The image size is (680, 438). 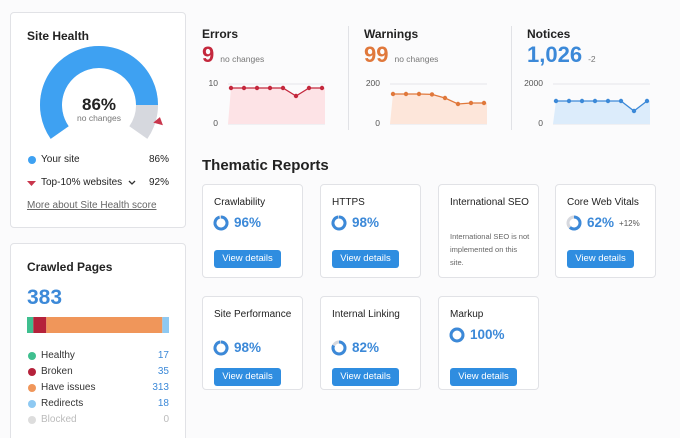 I want to click on gauge-note: no changes, so click(x=99, y=118).